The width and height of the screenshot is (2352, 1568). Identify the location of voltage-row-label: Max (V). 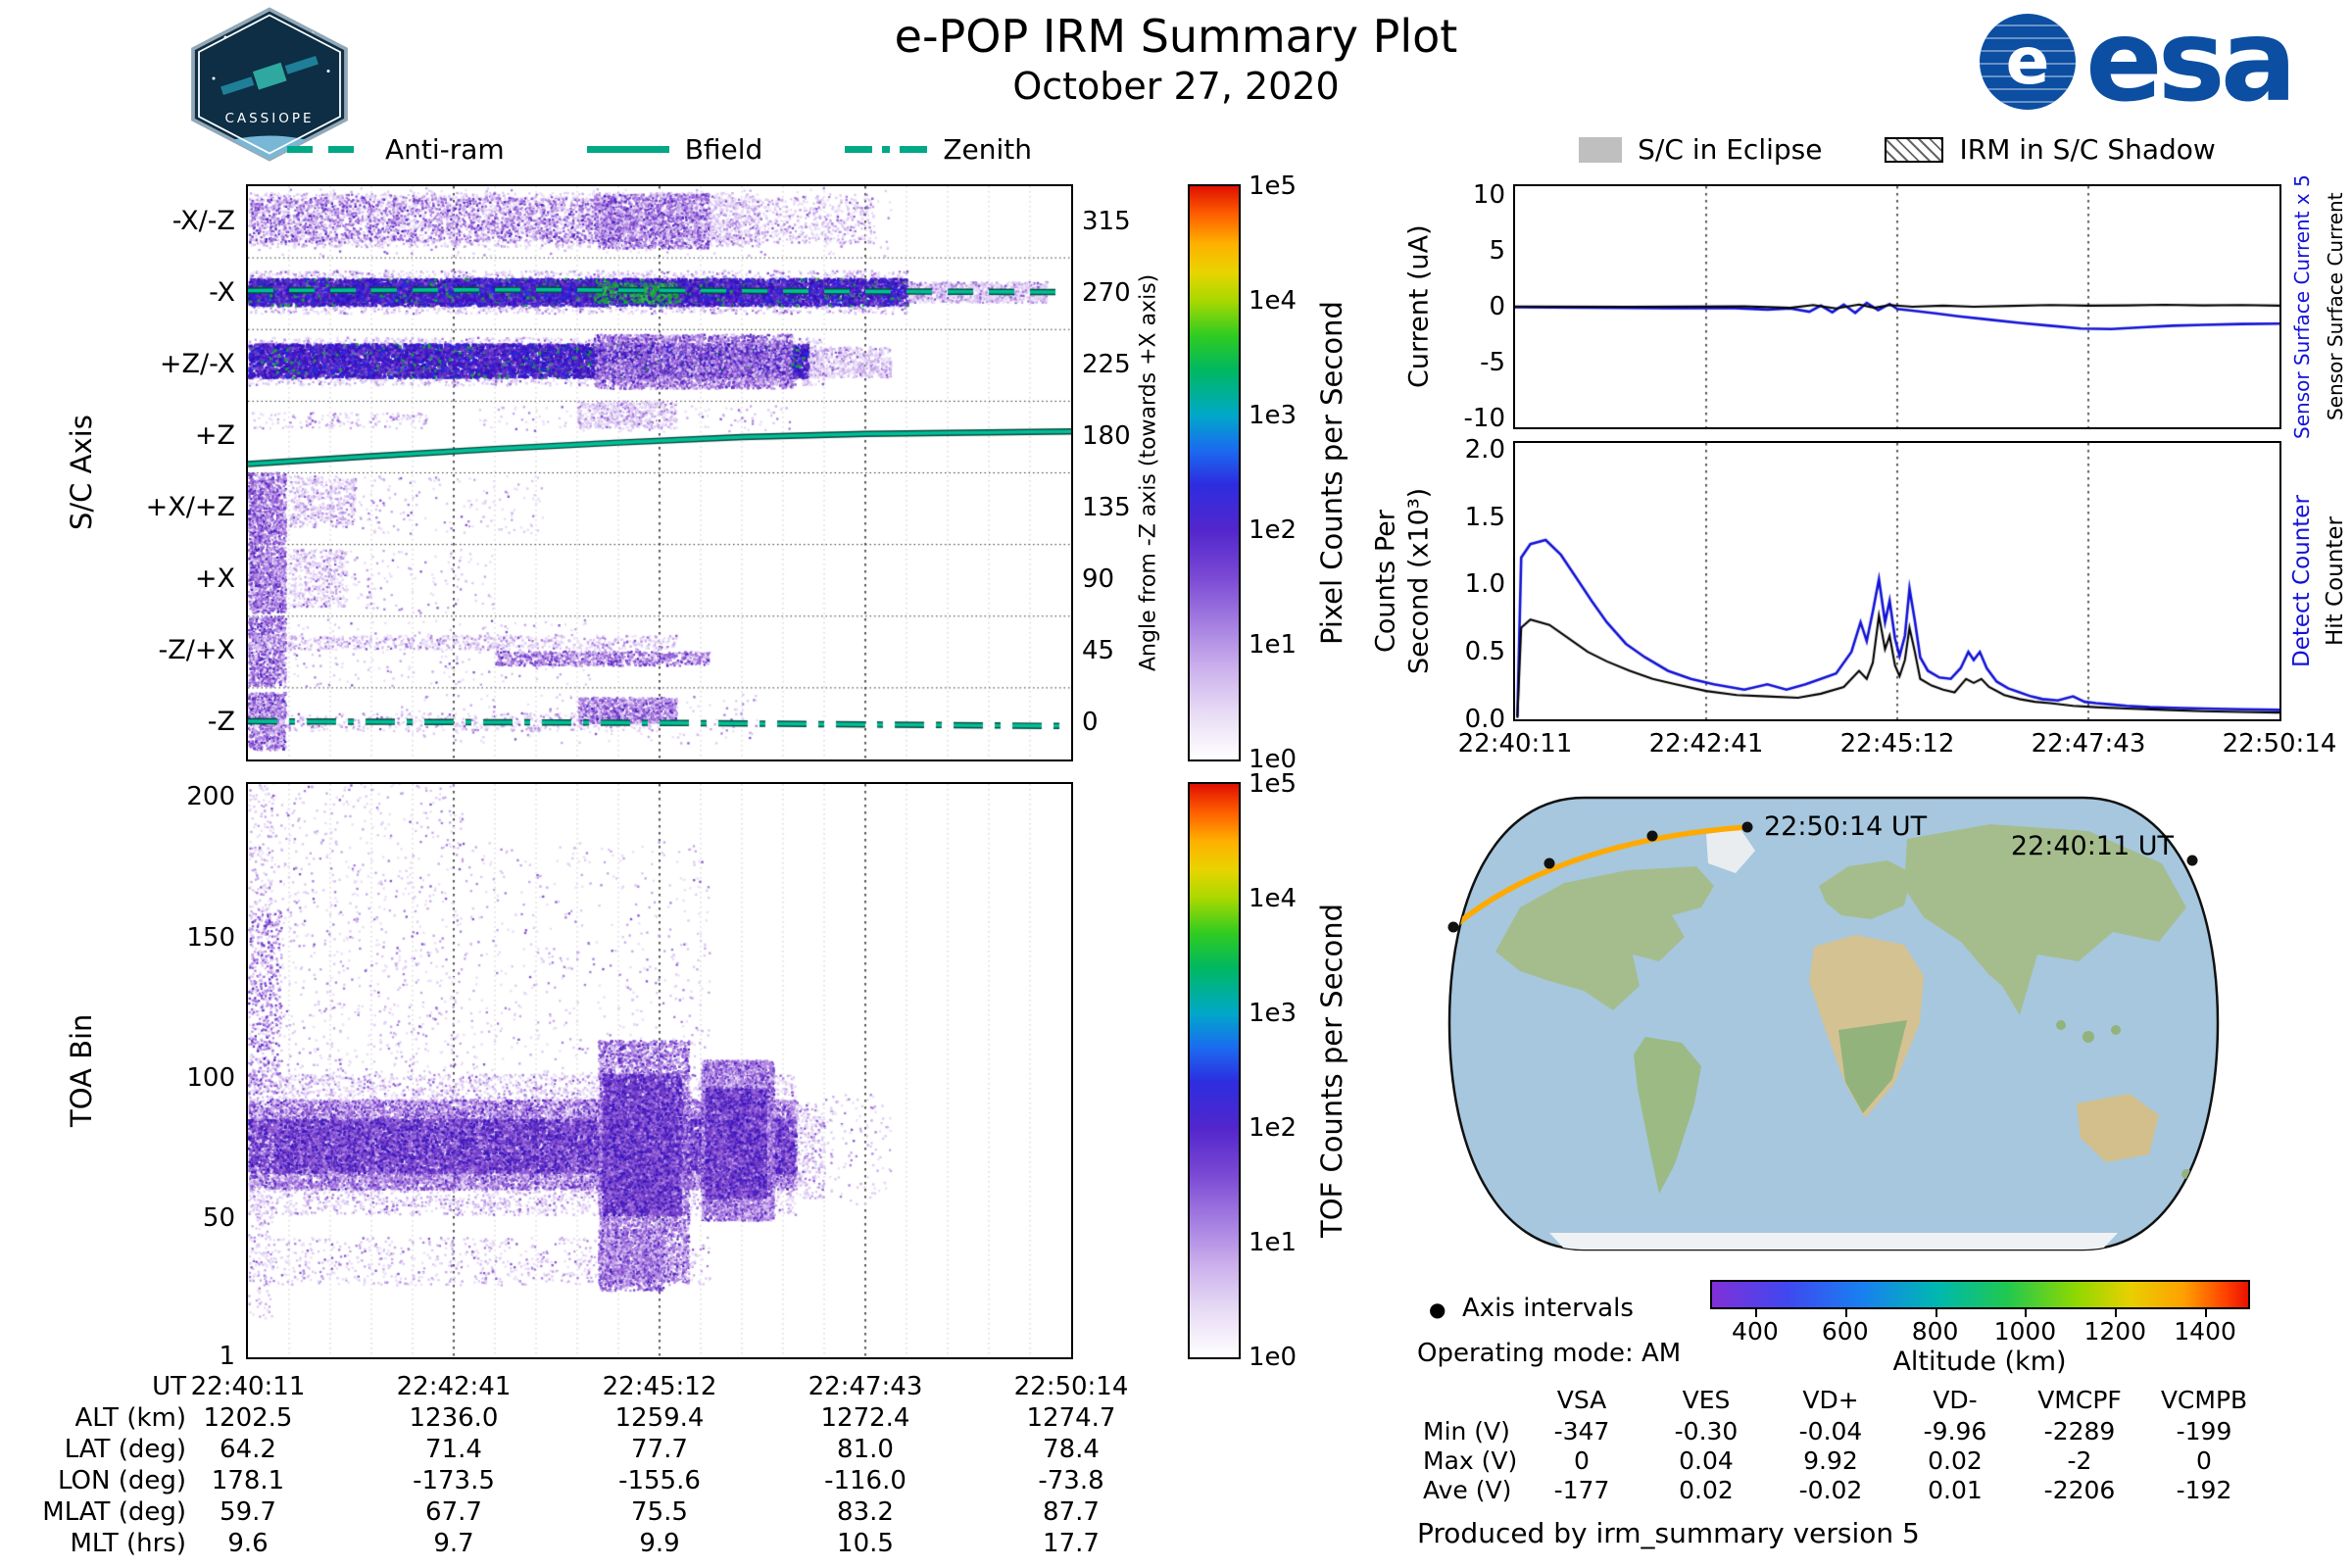
(1470, 1460).